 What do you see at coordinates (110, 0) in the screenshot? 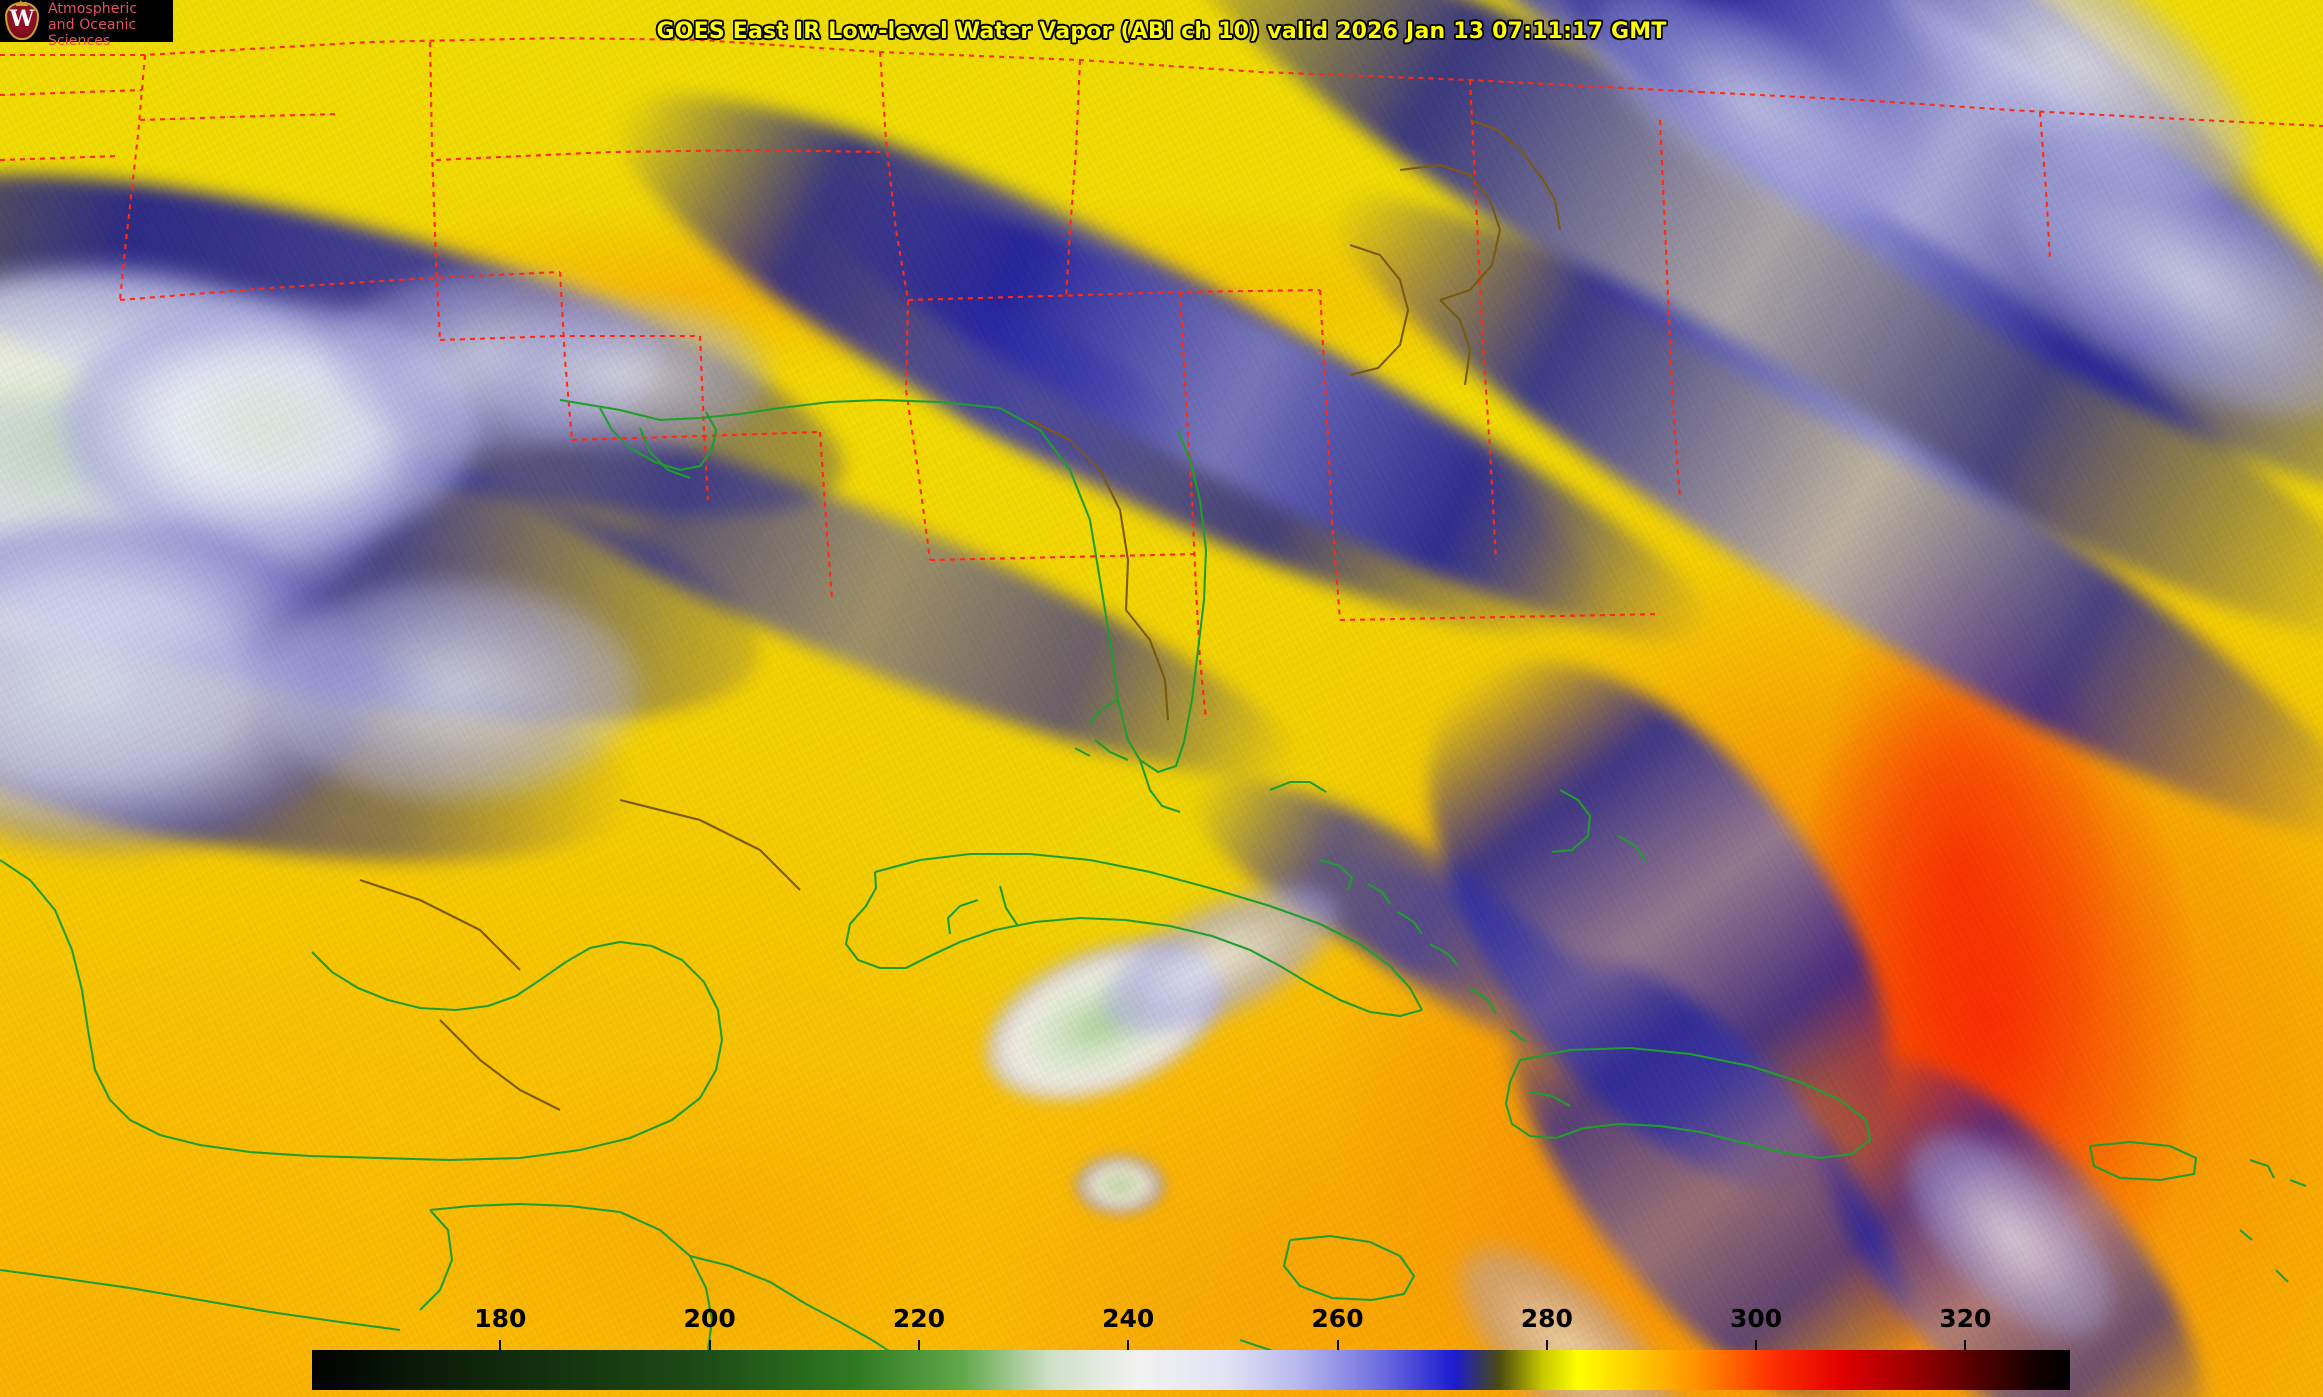
I see `logo-dept-line: Department of` at bounding box center [110, 0].